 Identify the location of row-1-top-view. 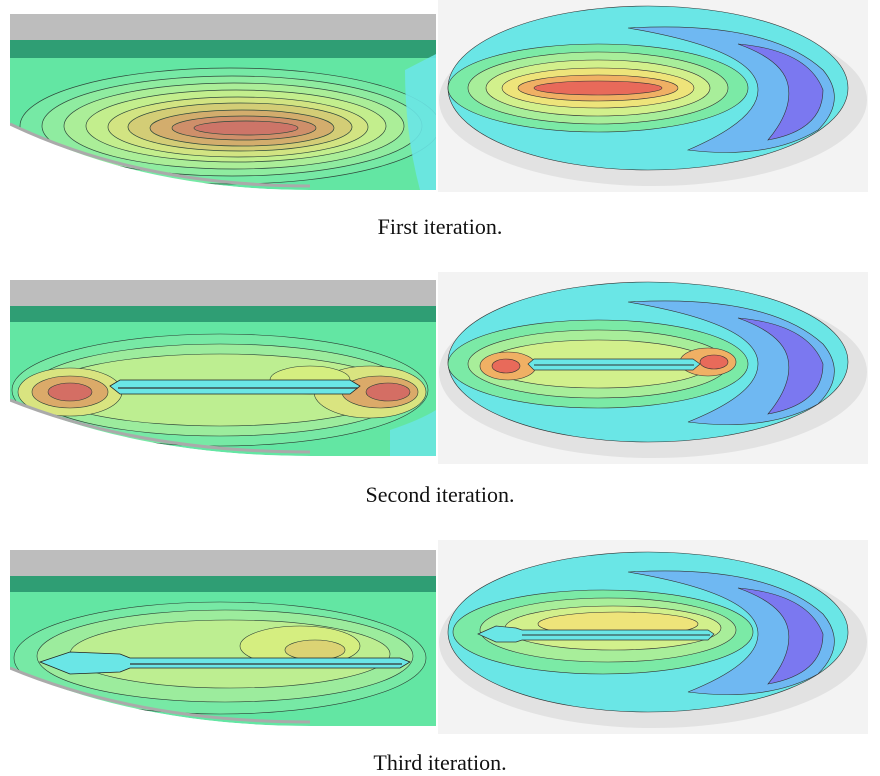
(653, 96).